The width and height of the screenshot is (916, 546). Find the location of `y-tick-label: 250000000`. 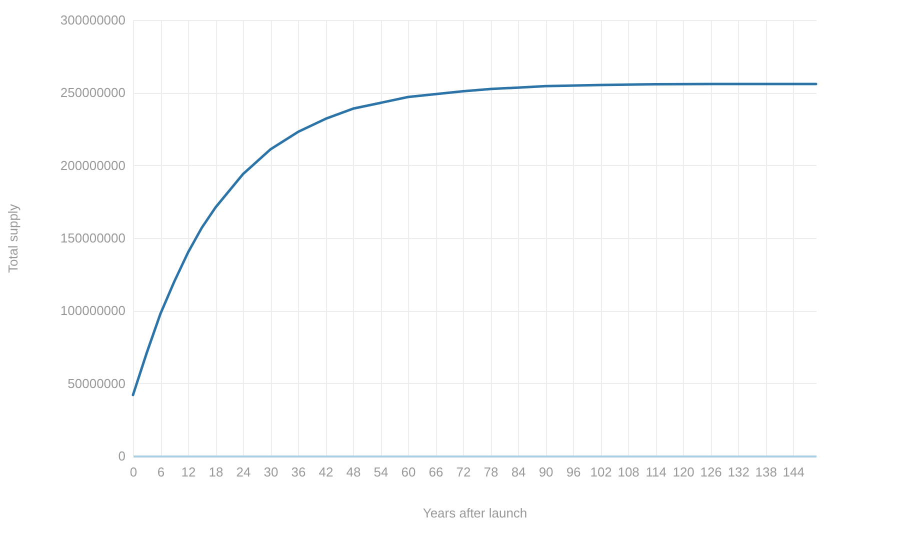

y-tick-label: 250000000 is located at coordinates (93, 92).